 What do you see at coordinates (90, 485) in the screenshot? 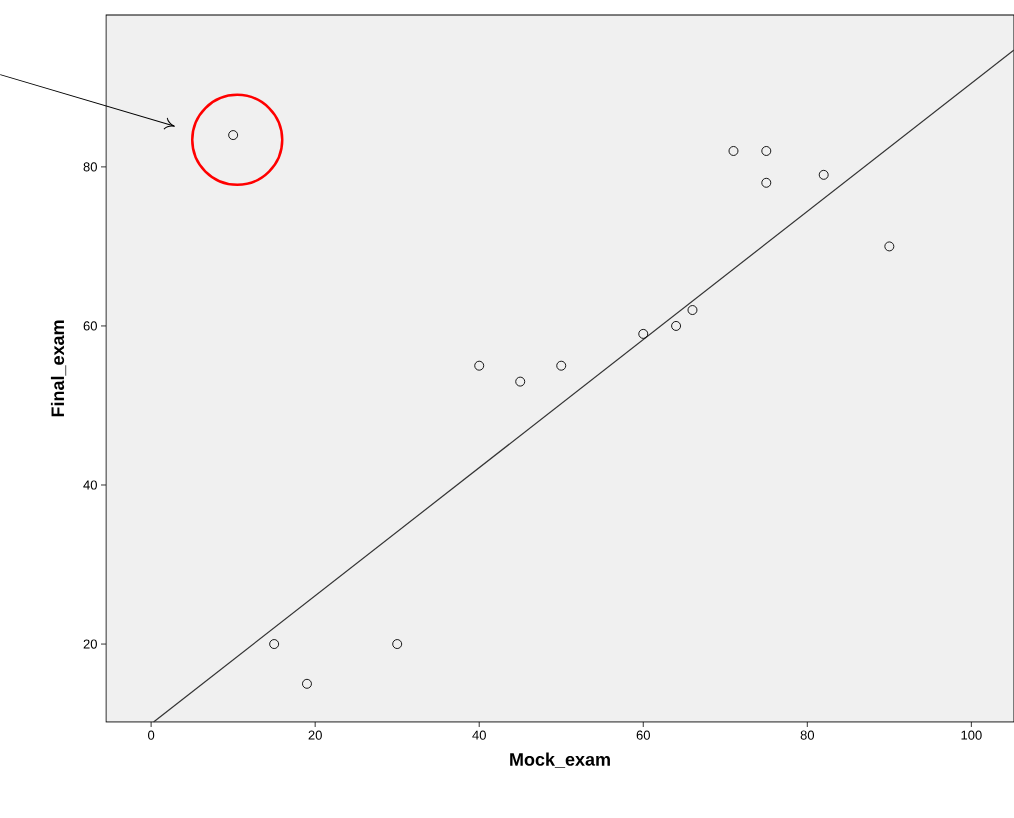
I see `y-tick-label: 40` at bounding box center [90, 485].